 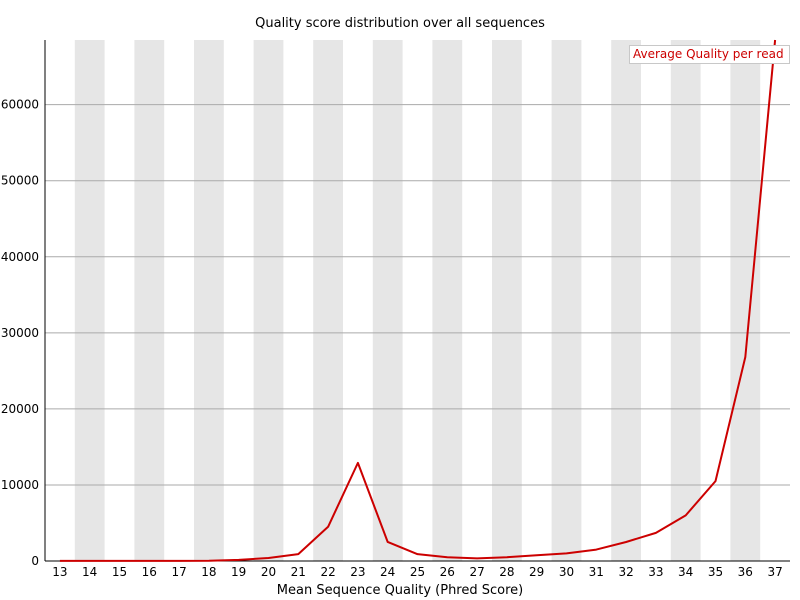 What do you see at coordinates (447, 572) in the screenshot?
I see `x-tick-label: 26` at bounding box center [447, 572].